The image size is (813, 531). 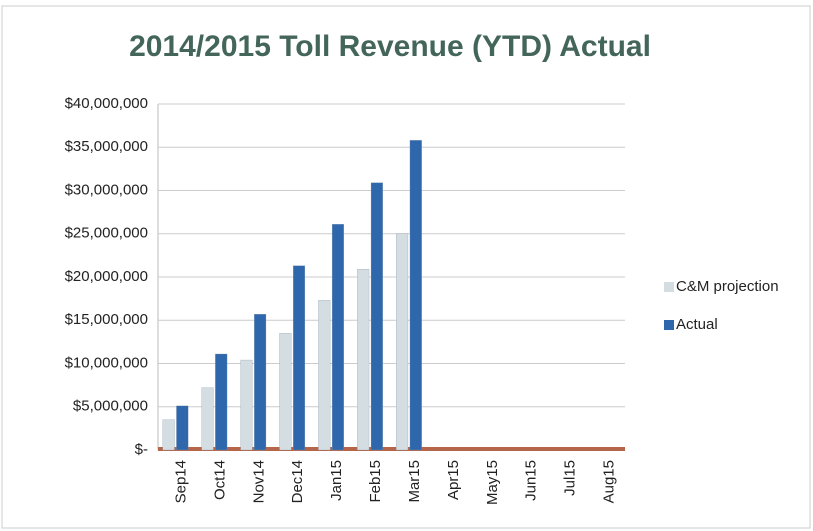 I want to click on y-tick-label: $30,000,000, so click(x=106, y=189).